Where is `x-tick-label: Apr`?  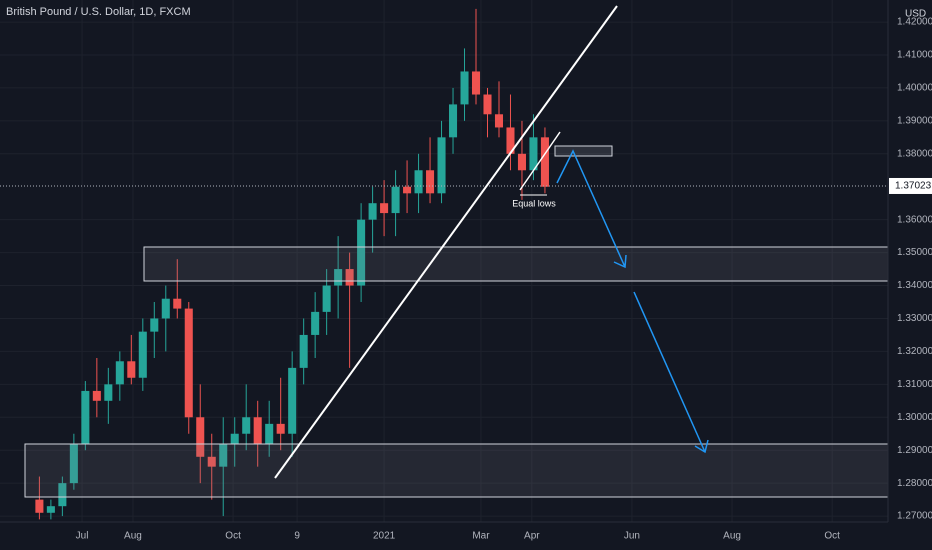 x-tick-label: Apr is located at coordinates (532, 536).